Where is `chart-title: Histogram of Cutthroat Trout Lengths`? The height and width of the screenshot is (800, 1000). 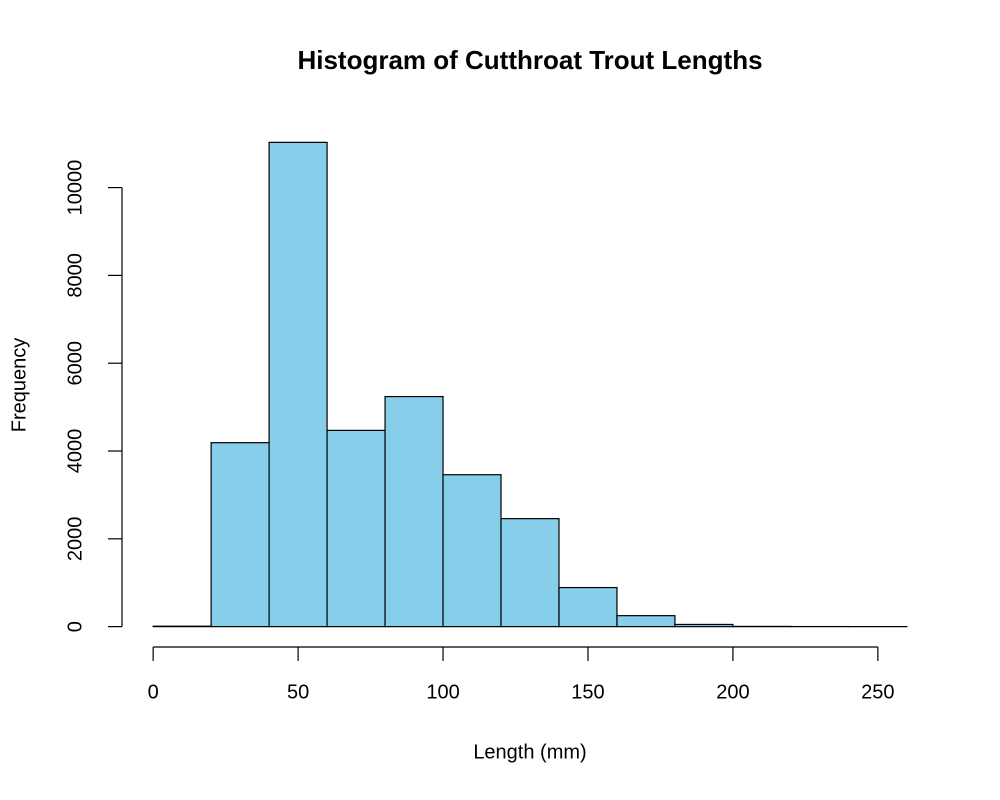 chart-title: Histogram of Cutthroat Trout Lengths is located at coordinates (529, 60).